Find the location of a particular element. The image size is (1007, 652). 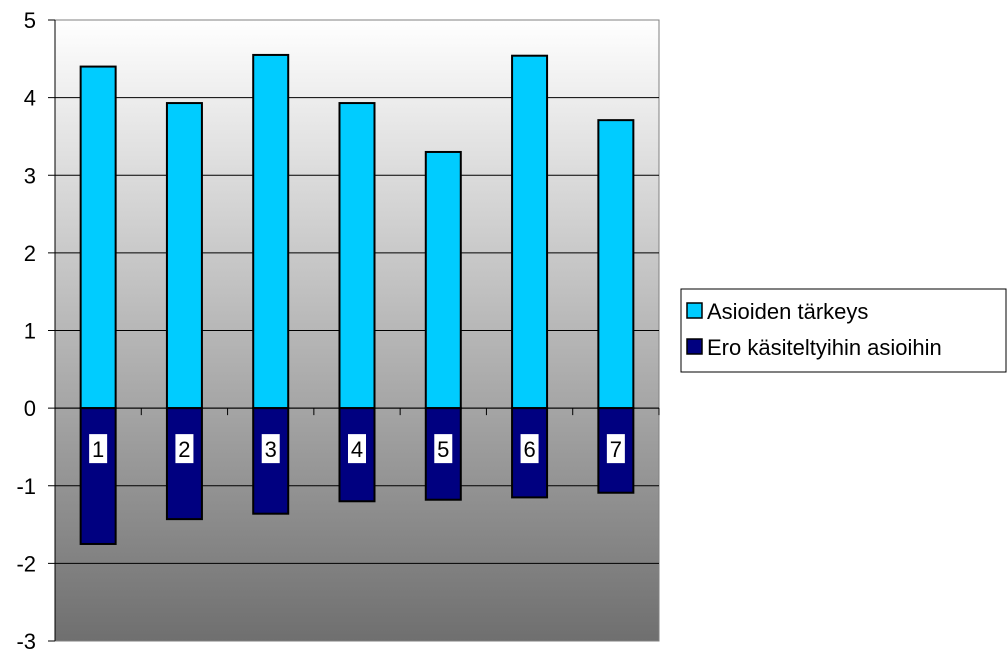

category-label: 6 is located at coordinates (529, 449).